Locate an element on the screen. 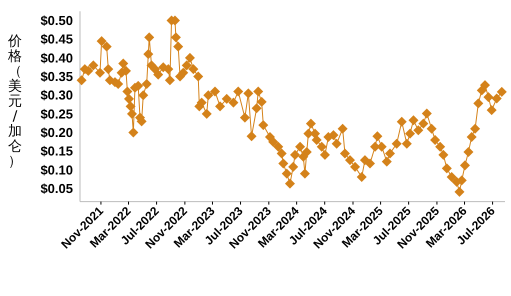 The width and height of the screenshot is (511, 296). y-tick-label: $0.45 is located at coordinates (56, 39).